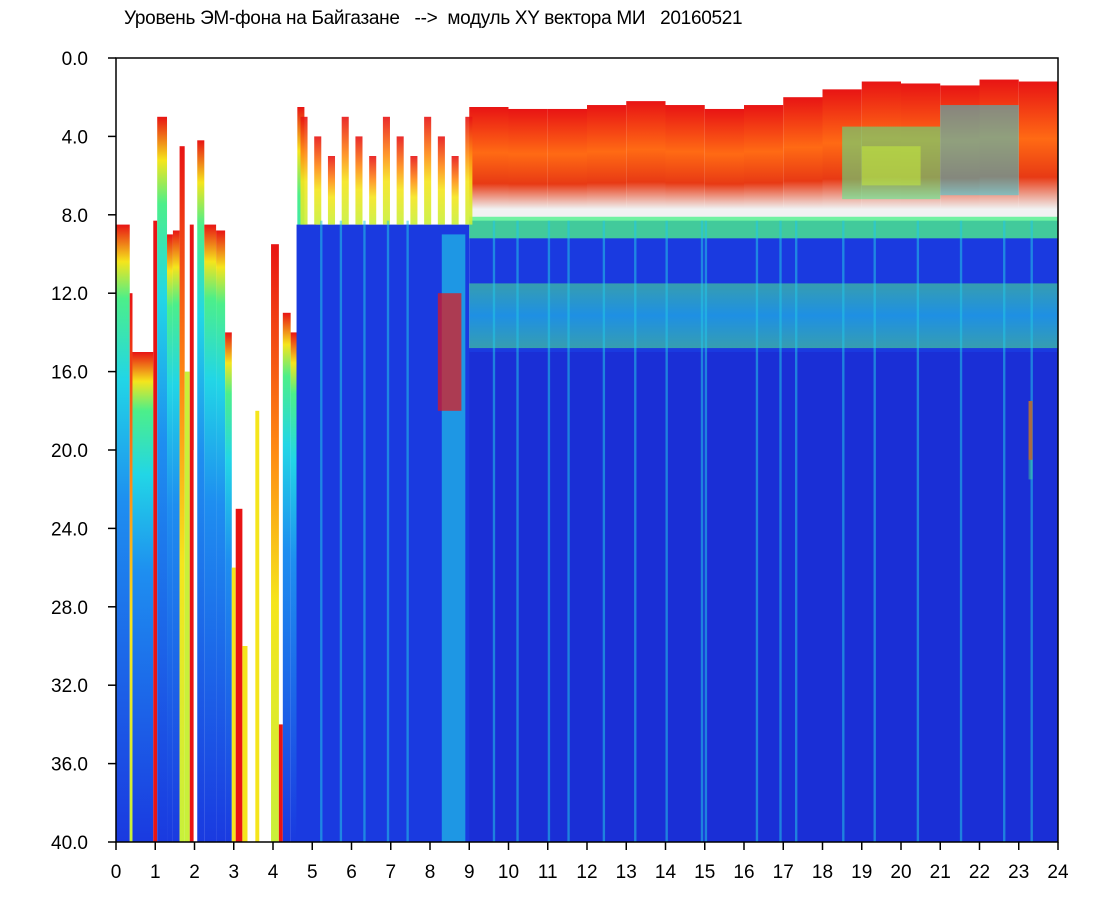  What do you see at coordinates (763, 211) in the screenshot?
I see `white-gap` at bounding box center [763, 211].